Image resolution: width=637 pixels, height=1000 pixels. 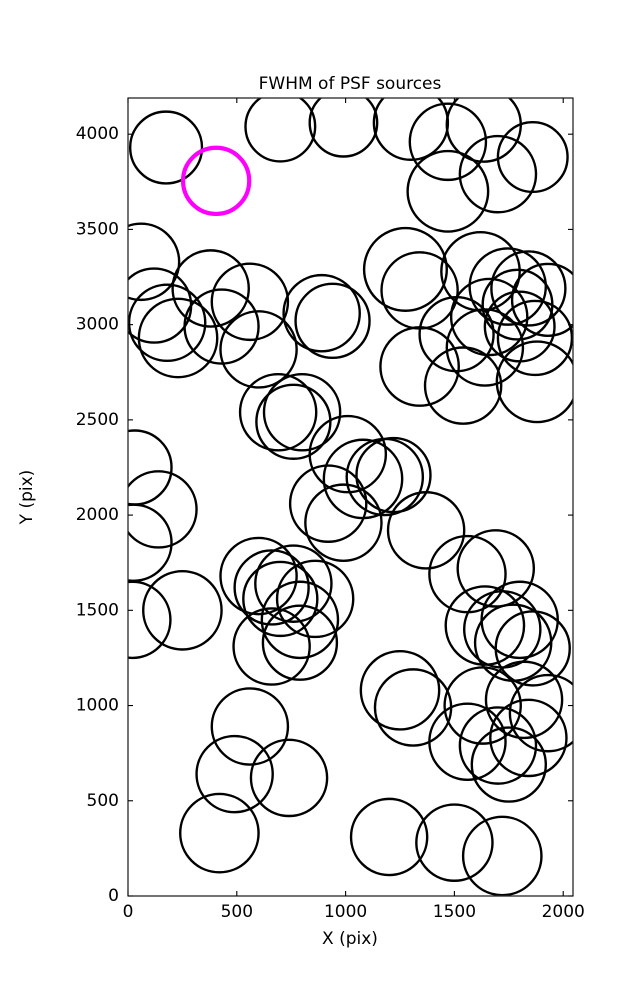 I want to click on x-tick-label: 1500, so click(x=454, y=912).